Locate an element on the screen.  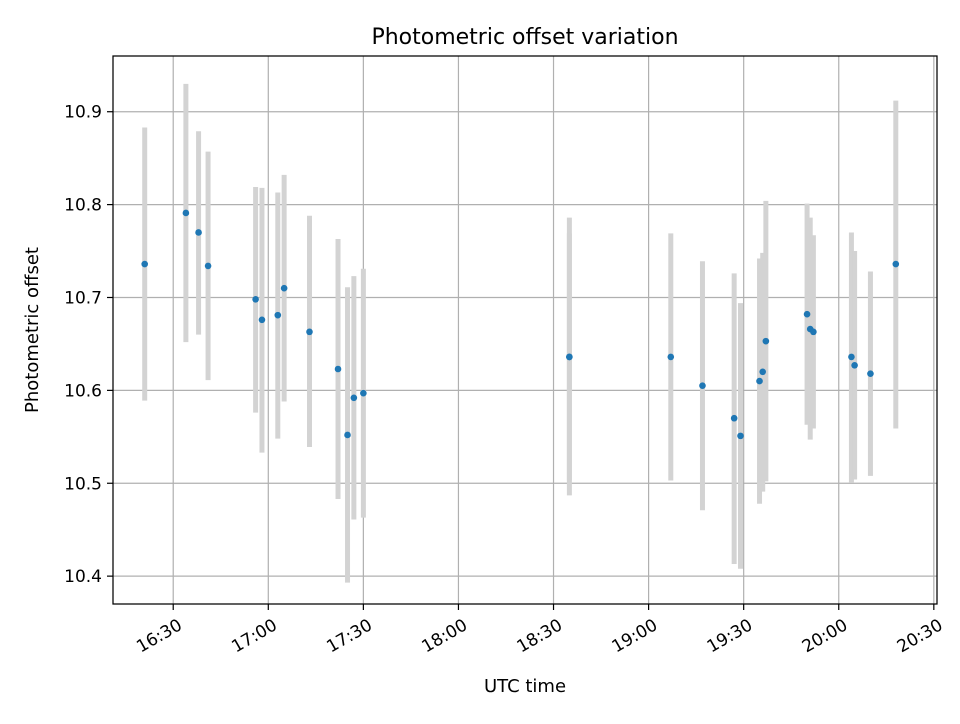
y-tick-label: 10.4 is located at coordinates (83, 577).